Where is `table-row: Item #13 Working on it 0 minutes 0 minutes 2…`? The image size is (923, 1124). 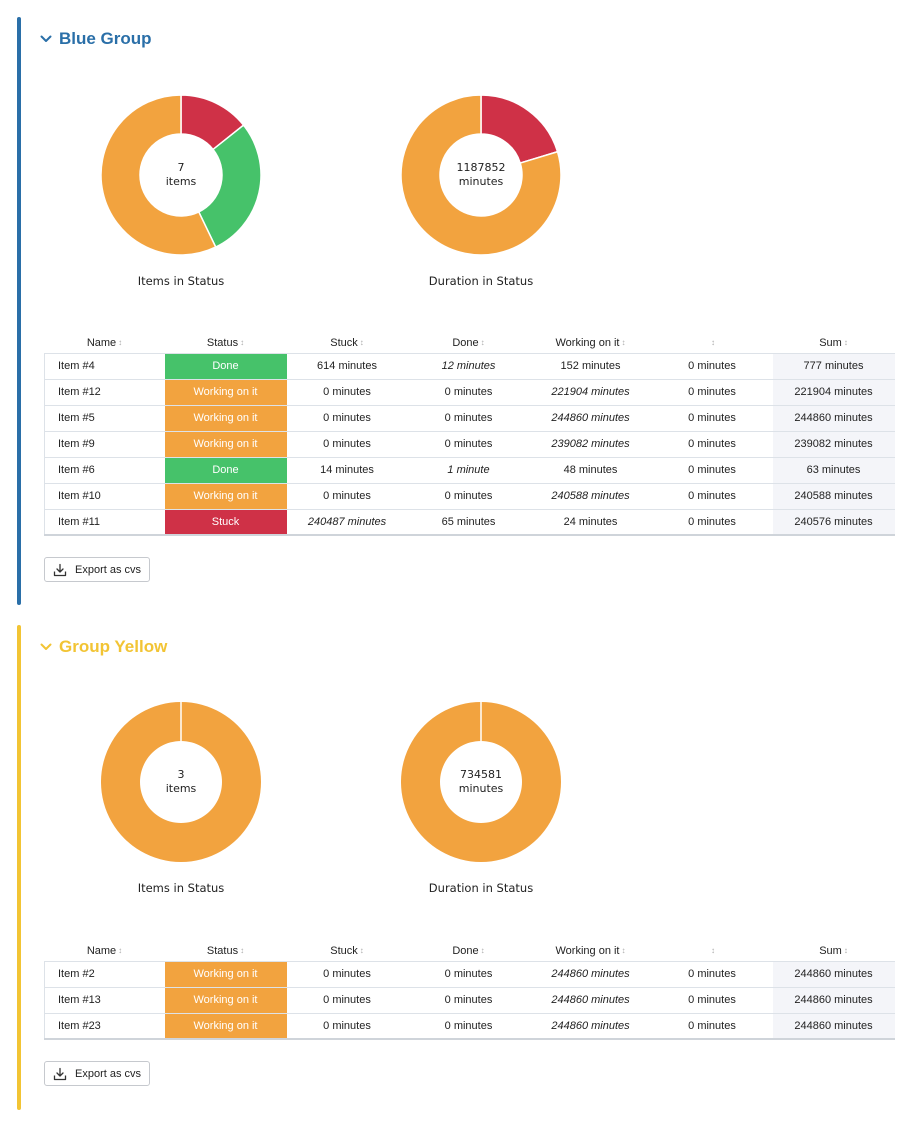
table-row: Item #13 Working on it 0 minutes 0 minutes 2… is located at coordinates (469, 999).